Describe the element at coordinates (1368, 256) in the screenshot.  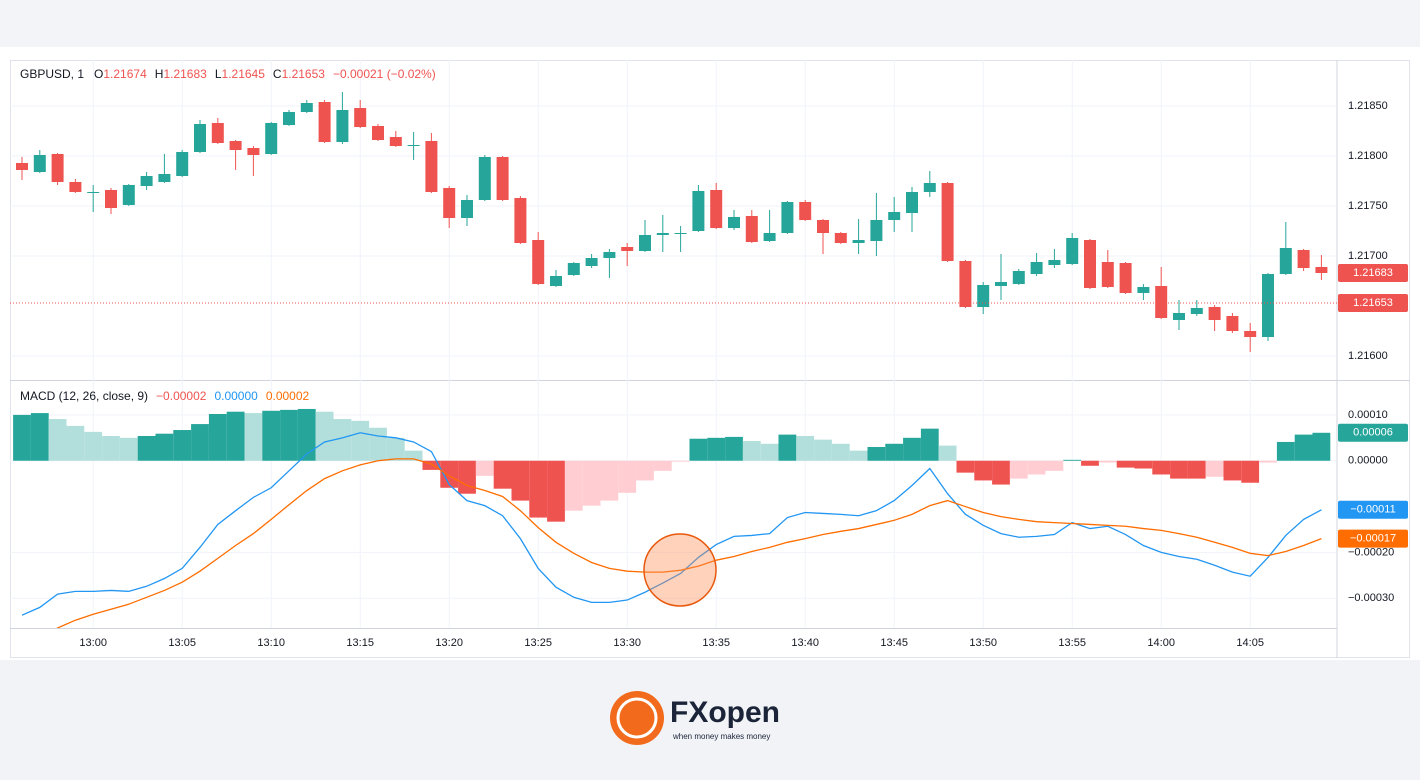
I see `y-tick-label: 1.21700` at that location.